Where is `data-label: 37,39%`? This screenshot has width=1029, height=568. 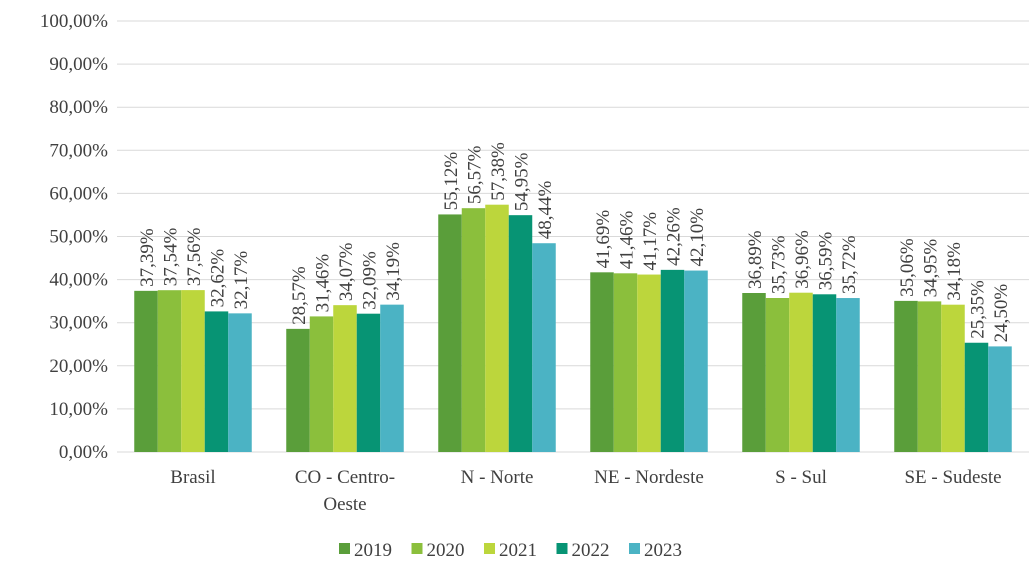 data-label: 37,39% is located at coordinates (147, 257).